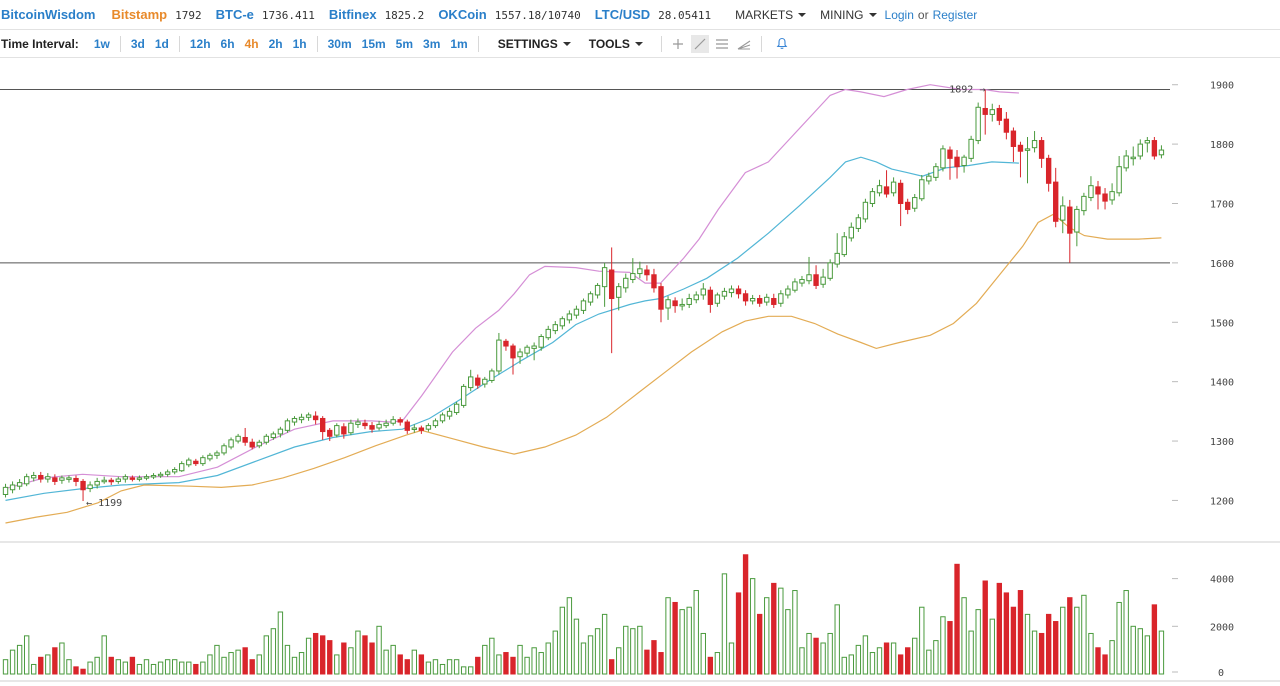 This screenshot has height=686, width=1280. Describe the element at coordinates (459, 43) in the screenshot. I see `interval-1m: 1m` at that location.